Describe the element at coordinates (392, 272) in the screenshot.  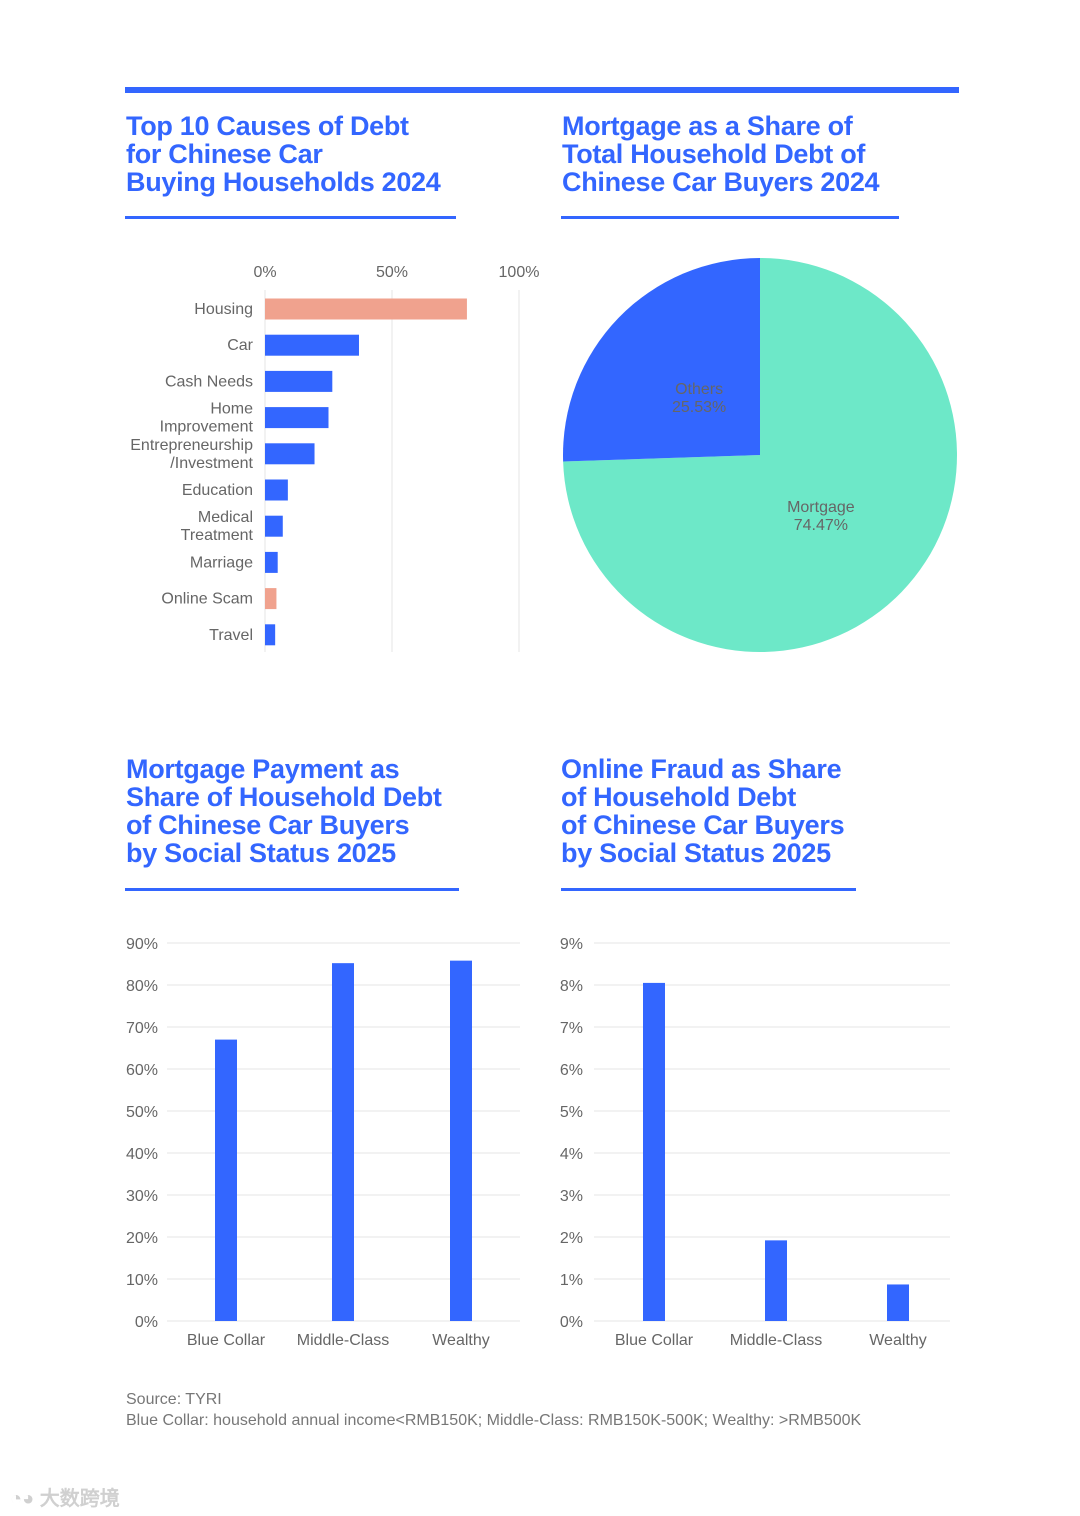
I see `x-tick-label: 50%` at that location.